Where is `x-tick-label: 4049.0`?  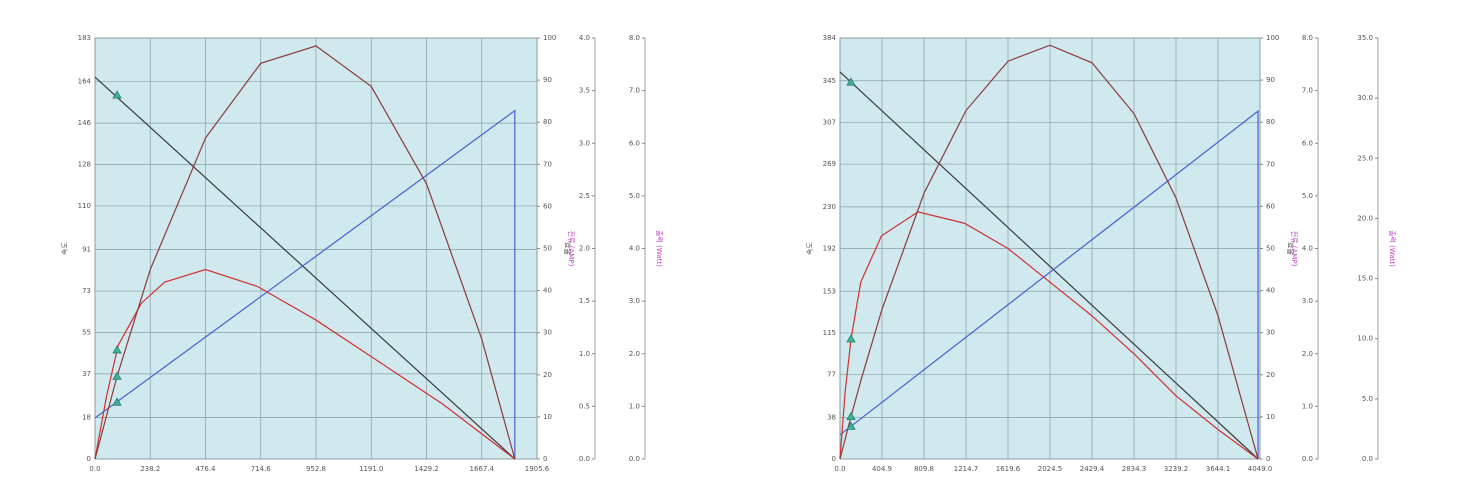 x-tick-label: 4049.0 is located at coordinates (1260, 469).